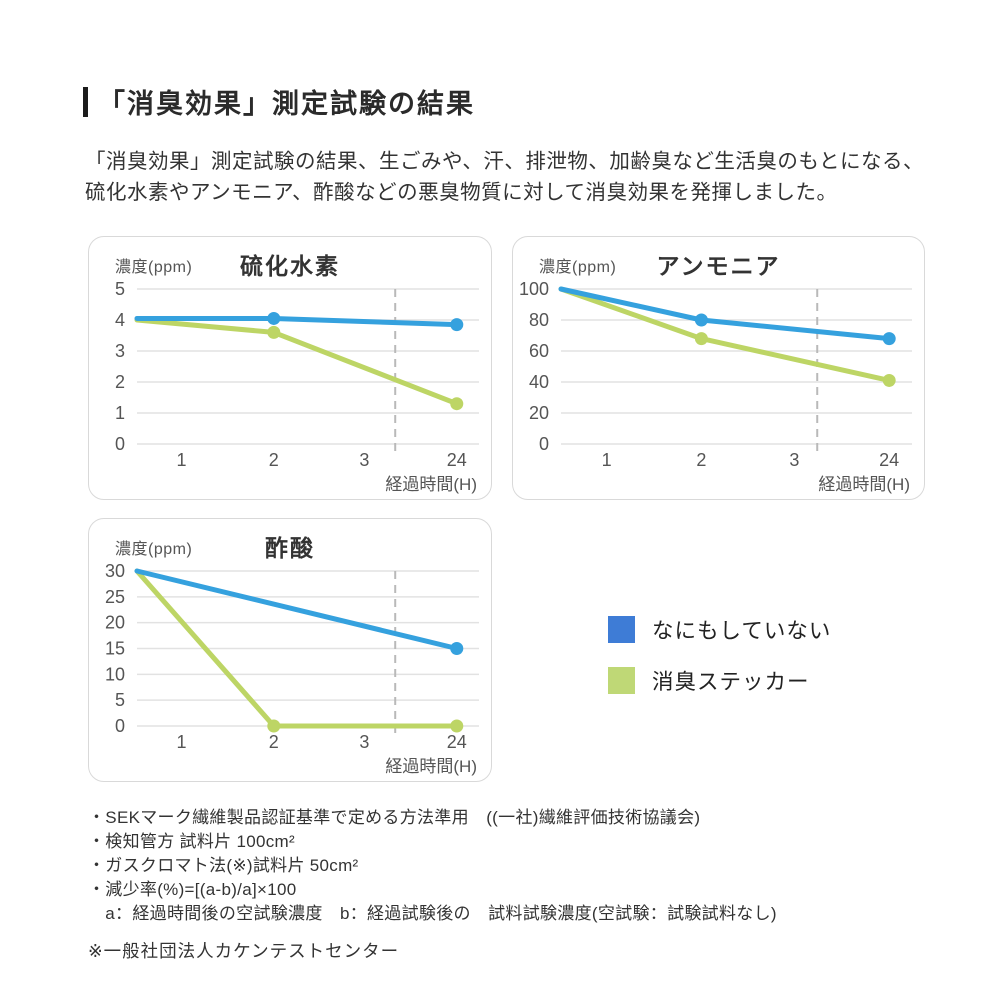  I want to click on chart-panel-hydrogen-sulfide: 濃度(ppm) 硫化水素 5 4 3 2 1 0 1 2 3 24 経過時間(H), so click(290, 368).